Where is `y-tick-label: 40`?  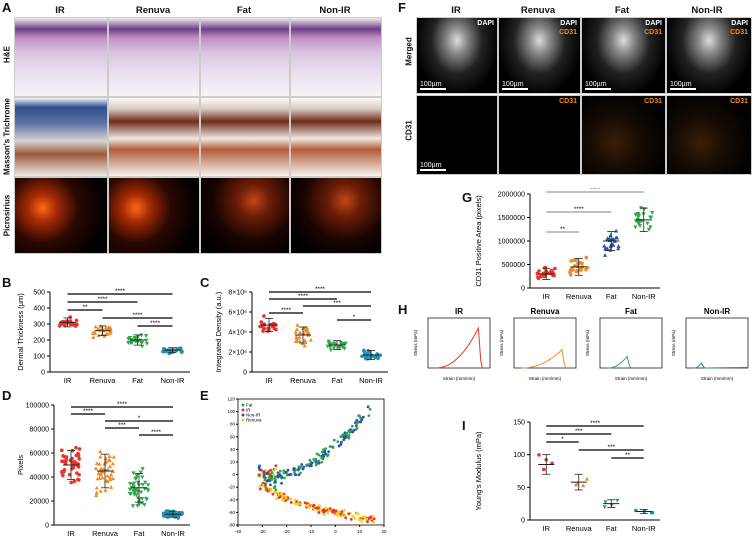
y-tick-label: 40 is located at coordinates (233, 449).